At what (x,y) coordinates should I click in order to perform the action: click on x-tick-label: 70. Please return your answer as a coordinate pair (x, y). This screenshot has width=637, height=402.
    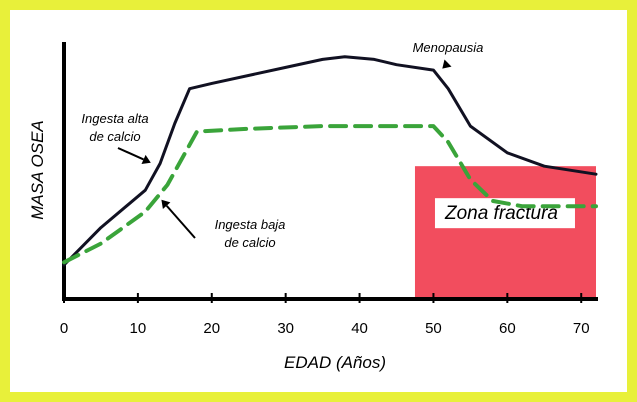
    Looking at the image, I should click on (581, 328).